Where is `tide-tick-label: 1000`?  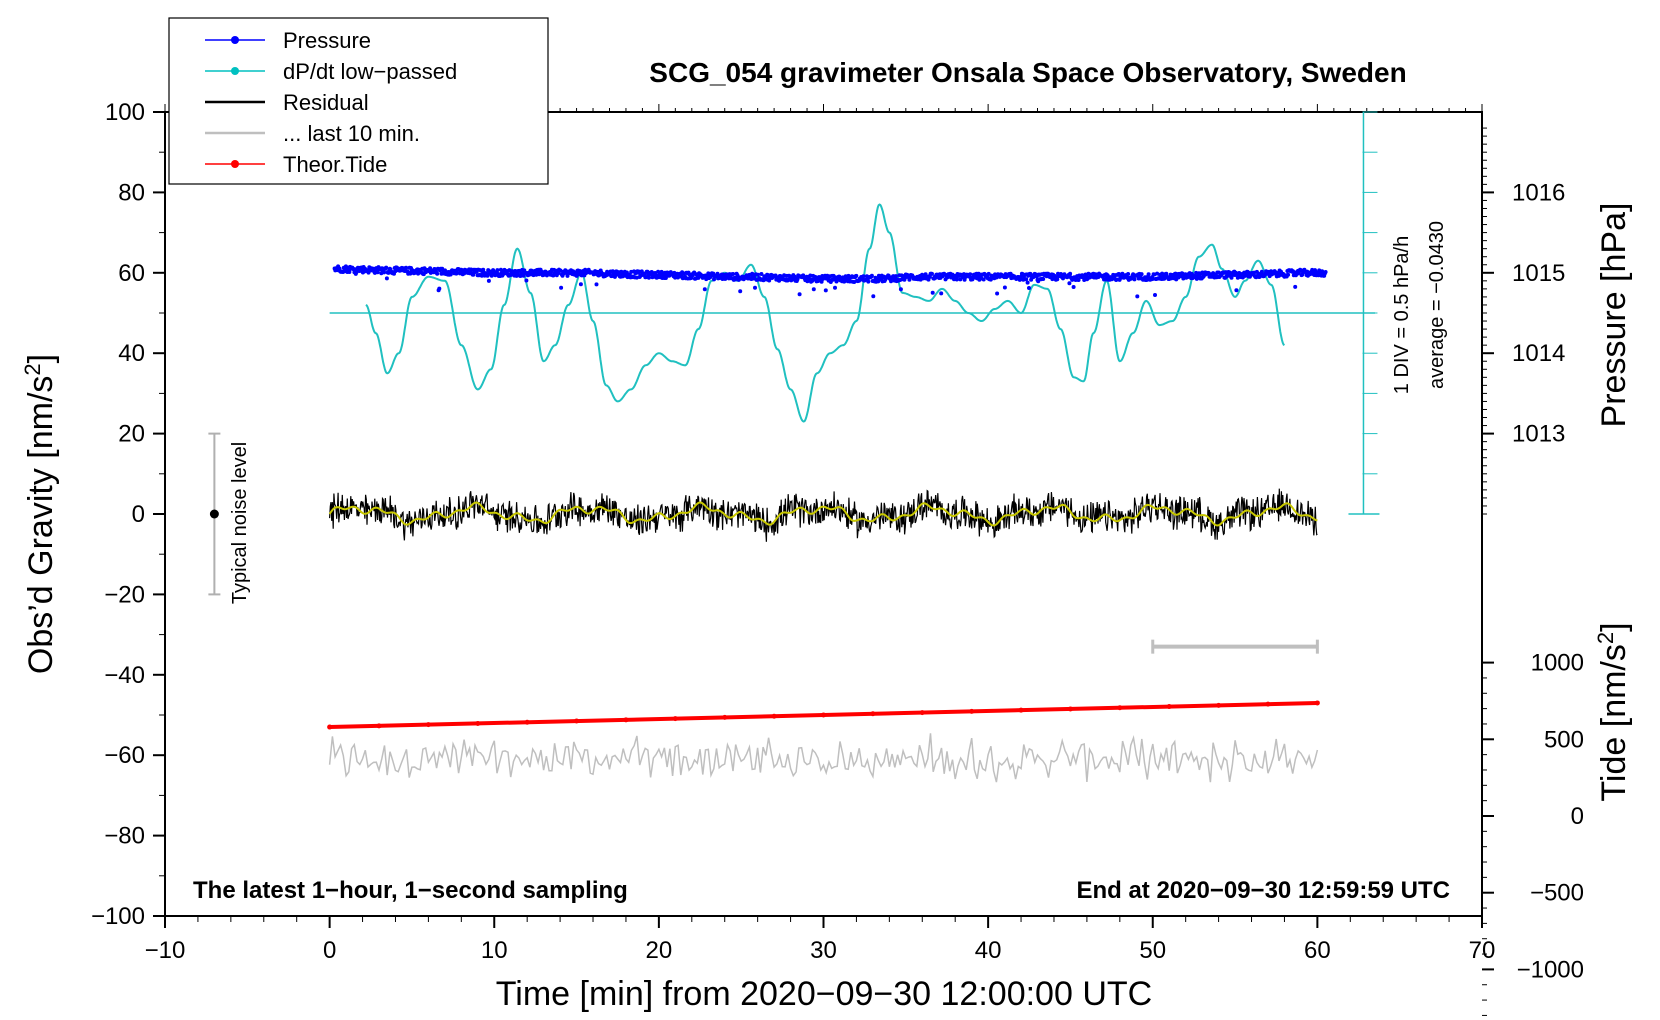 tide-tick-label: 1000 is located at coordinates (1557, 663).